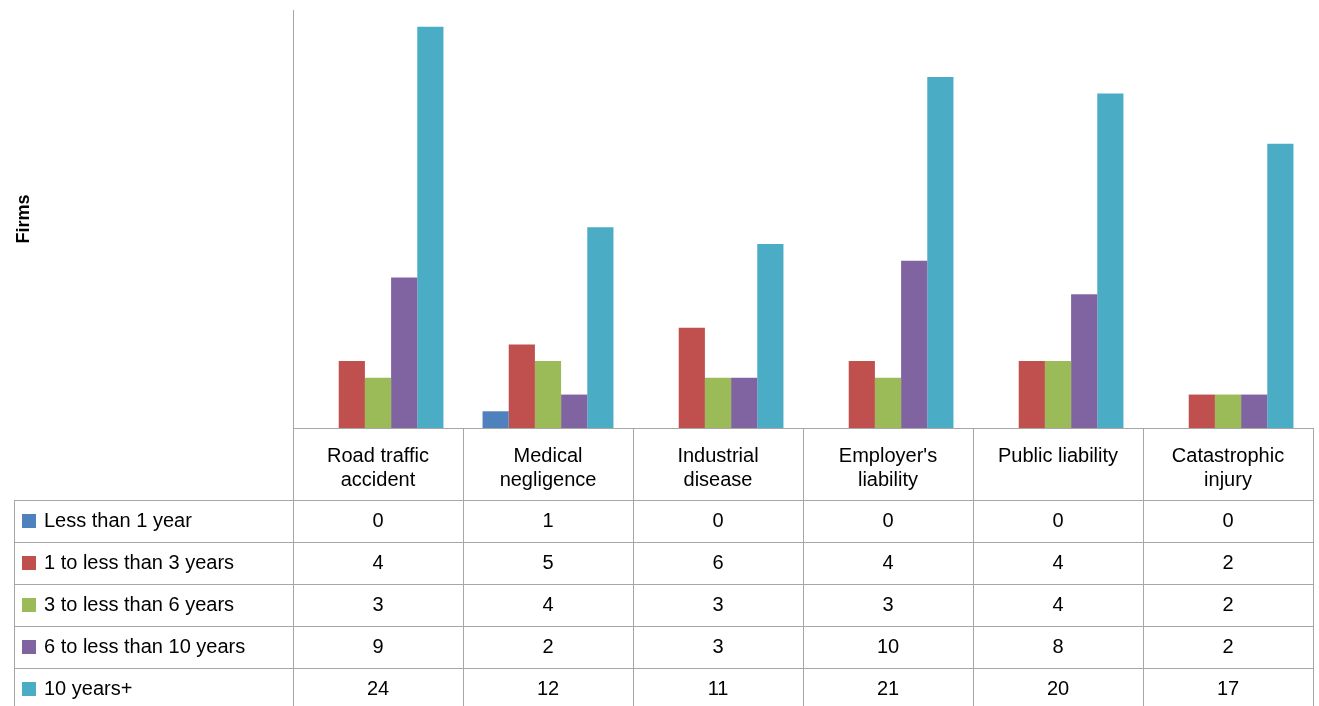 The image size is (1319, 706). What do you see at coordinates (139, 603) in the screenshot?
I see `legend-label: 3 to less than 6 years` at bounding box center [139, 603].